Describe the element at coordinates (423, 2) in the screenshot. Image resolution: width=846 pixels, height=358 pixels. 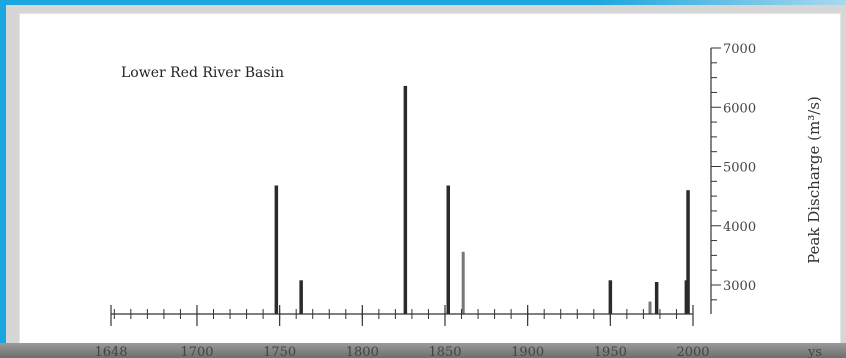
I see `top-border-bar` at that location.